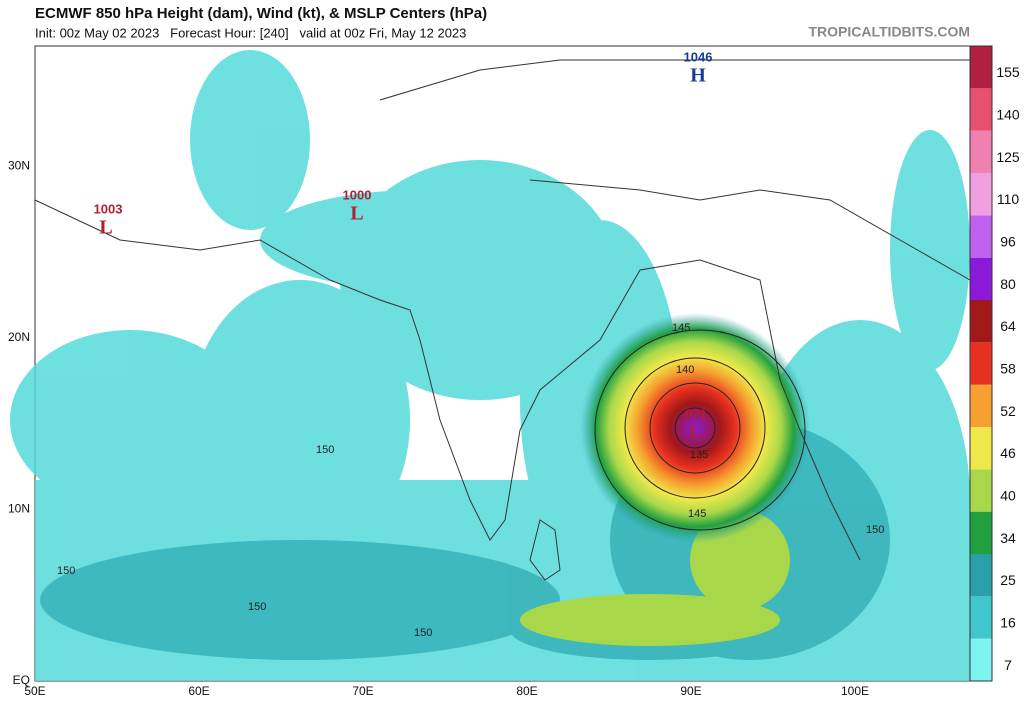 The height and width of the screenshot is (706, 1024). Describe the element at coordinates (1008, 453) in the screenshot. I see `colorbar-label: 46` at that location.